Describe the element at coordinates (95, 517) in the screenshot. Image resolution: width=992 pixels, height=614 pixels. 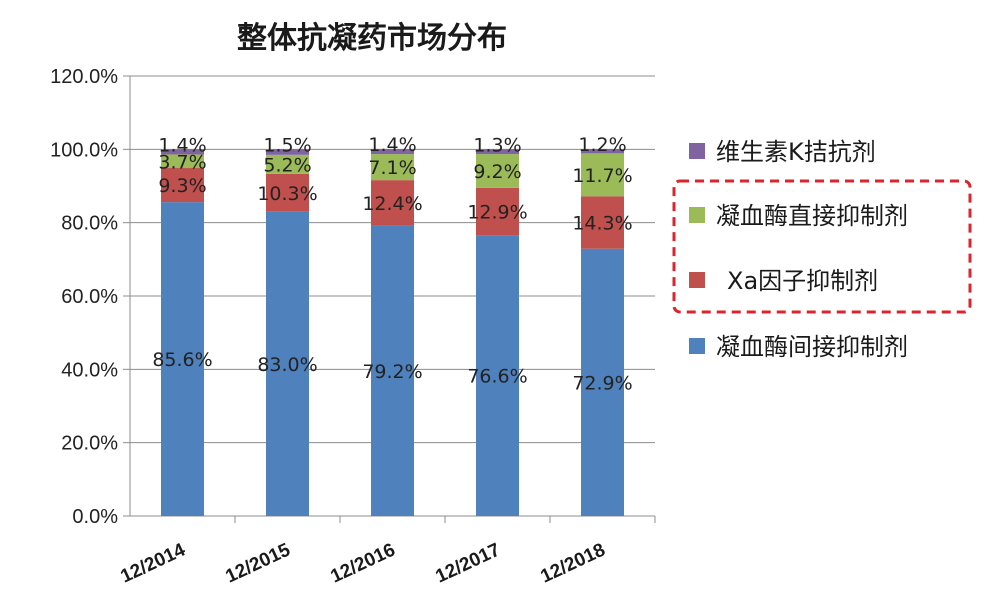
I see `y-tick-label: 0.0%` at that location.